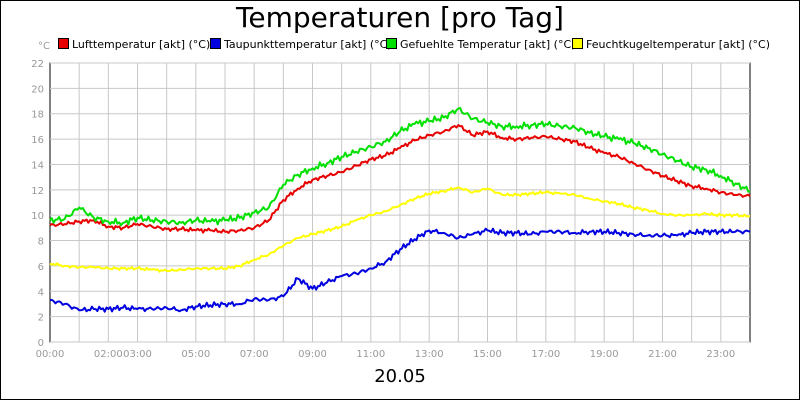 This screenshot has width=800, height=400. I want to click on y-tick-label: 0, so click(41, 343).